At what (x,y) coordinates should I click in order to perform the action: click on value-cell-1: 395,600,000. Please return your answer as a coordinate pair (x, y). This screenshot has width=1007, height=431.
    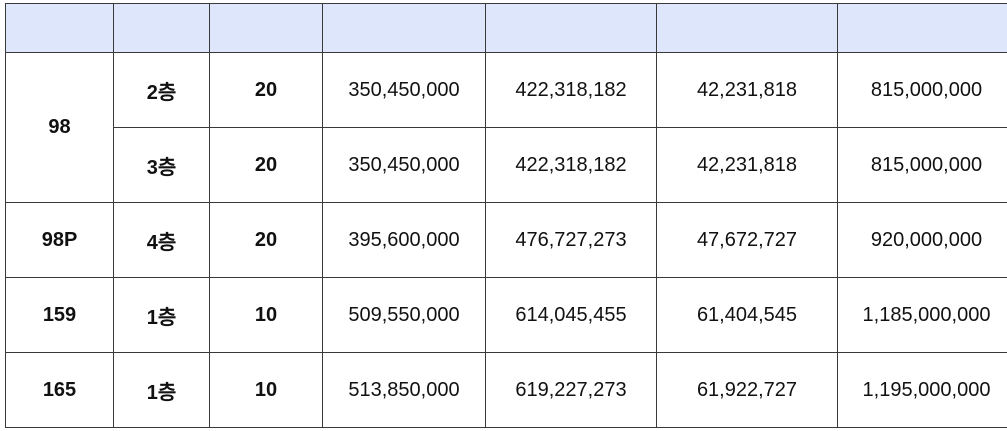
    Looking at the image, I should click on (404, 240).